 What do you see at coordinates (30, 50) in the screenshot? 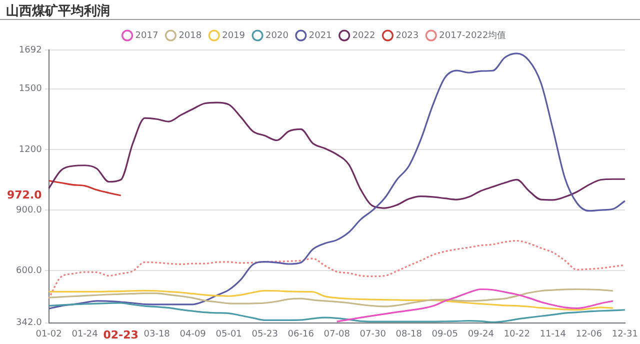
I see `y-tick-label: 1692` at bounding box center [30, 50].